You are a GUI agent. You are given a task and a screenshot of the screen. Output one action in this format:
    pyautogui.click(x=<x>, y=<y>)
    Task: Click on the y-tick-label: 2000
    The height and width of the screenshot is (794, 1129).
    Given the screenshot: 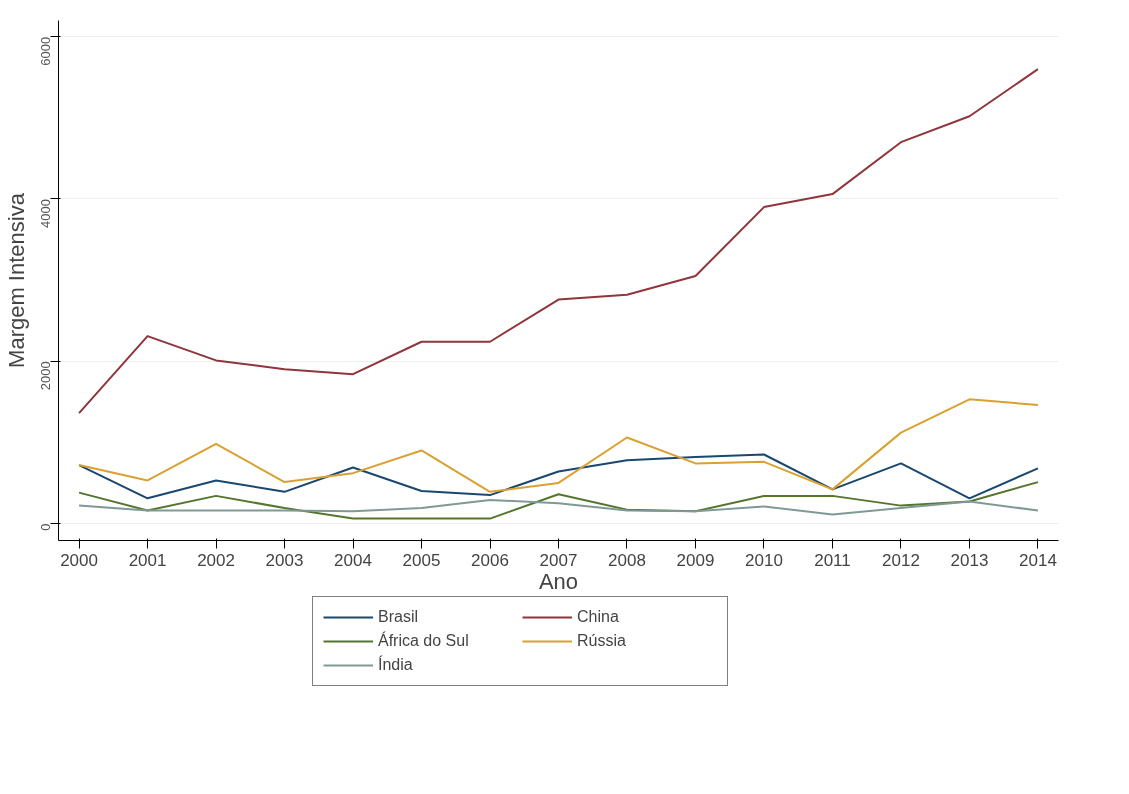 What is the action you would take?
    pyautogui.click(x=45, y=376)
    